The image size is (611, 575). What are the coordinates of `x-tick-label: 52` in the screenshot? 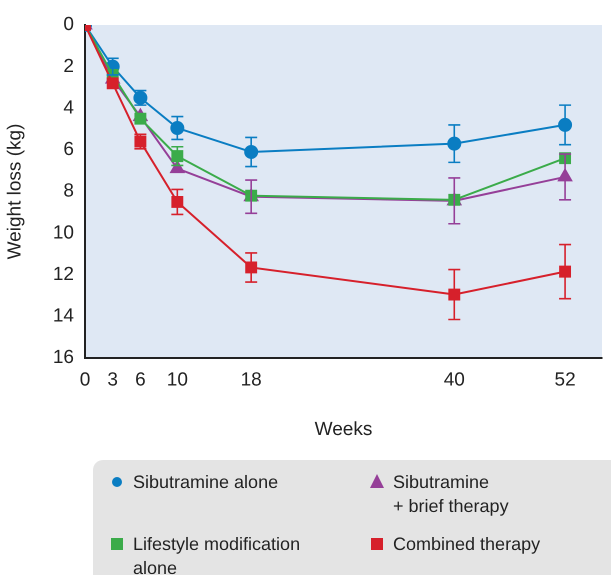 It's located at (565, 380).